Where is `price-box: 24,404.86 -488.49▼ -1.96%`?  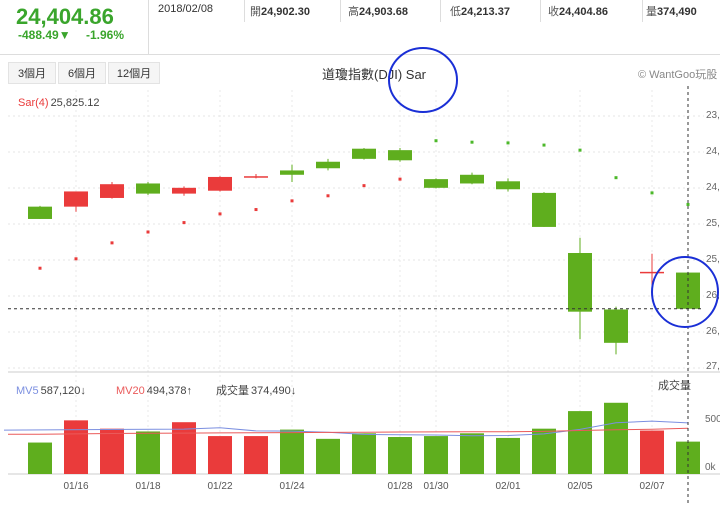 price-box: 24,404.86 -488.49▼ -1.96% is located at coordinates (74, 27).